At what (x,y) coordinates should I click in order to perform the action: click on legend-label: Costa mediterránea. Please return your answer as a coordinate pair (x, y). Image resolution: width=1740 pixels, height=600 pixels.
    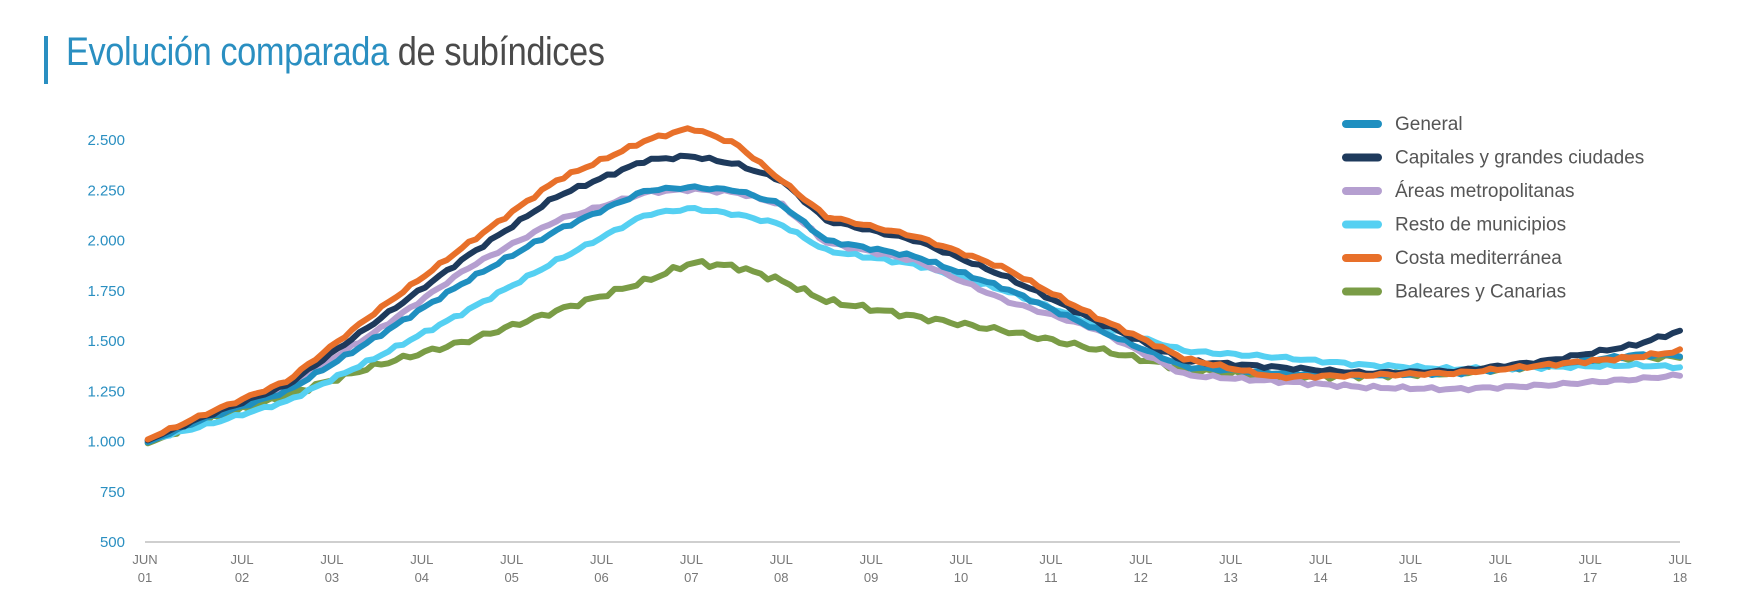
    Looking at the image, I should click on (1478, 258).